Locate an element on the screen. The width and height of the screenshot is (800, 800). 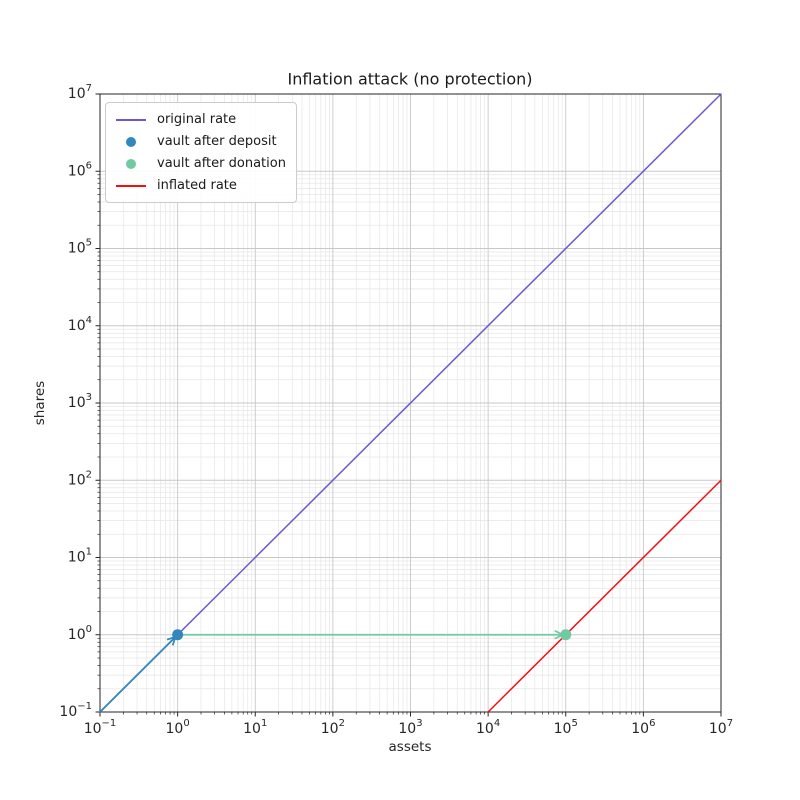
y-tick-label: 10⁷ is located at coordinates (80, 92).